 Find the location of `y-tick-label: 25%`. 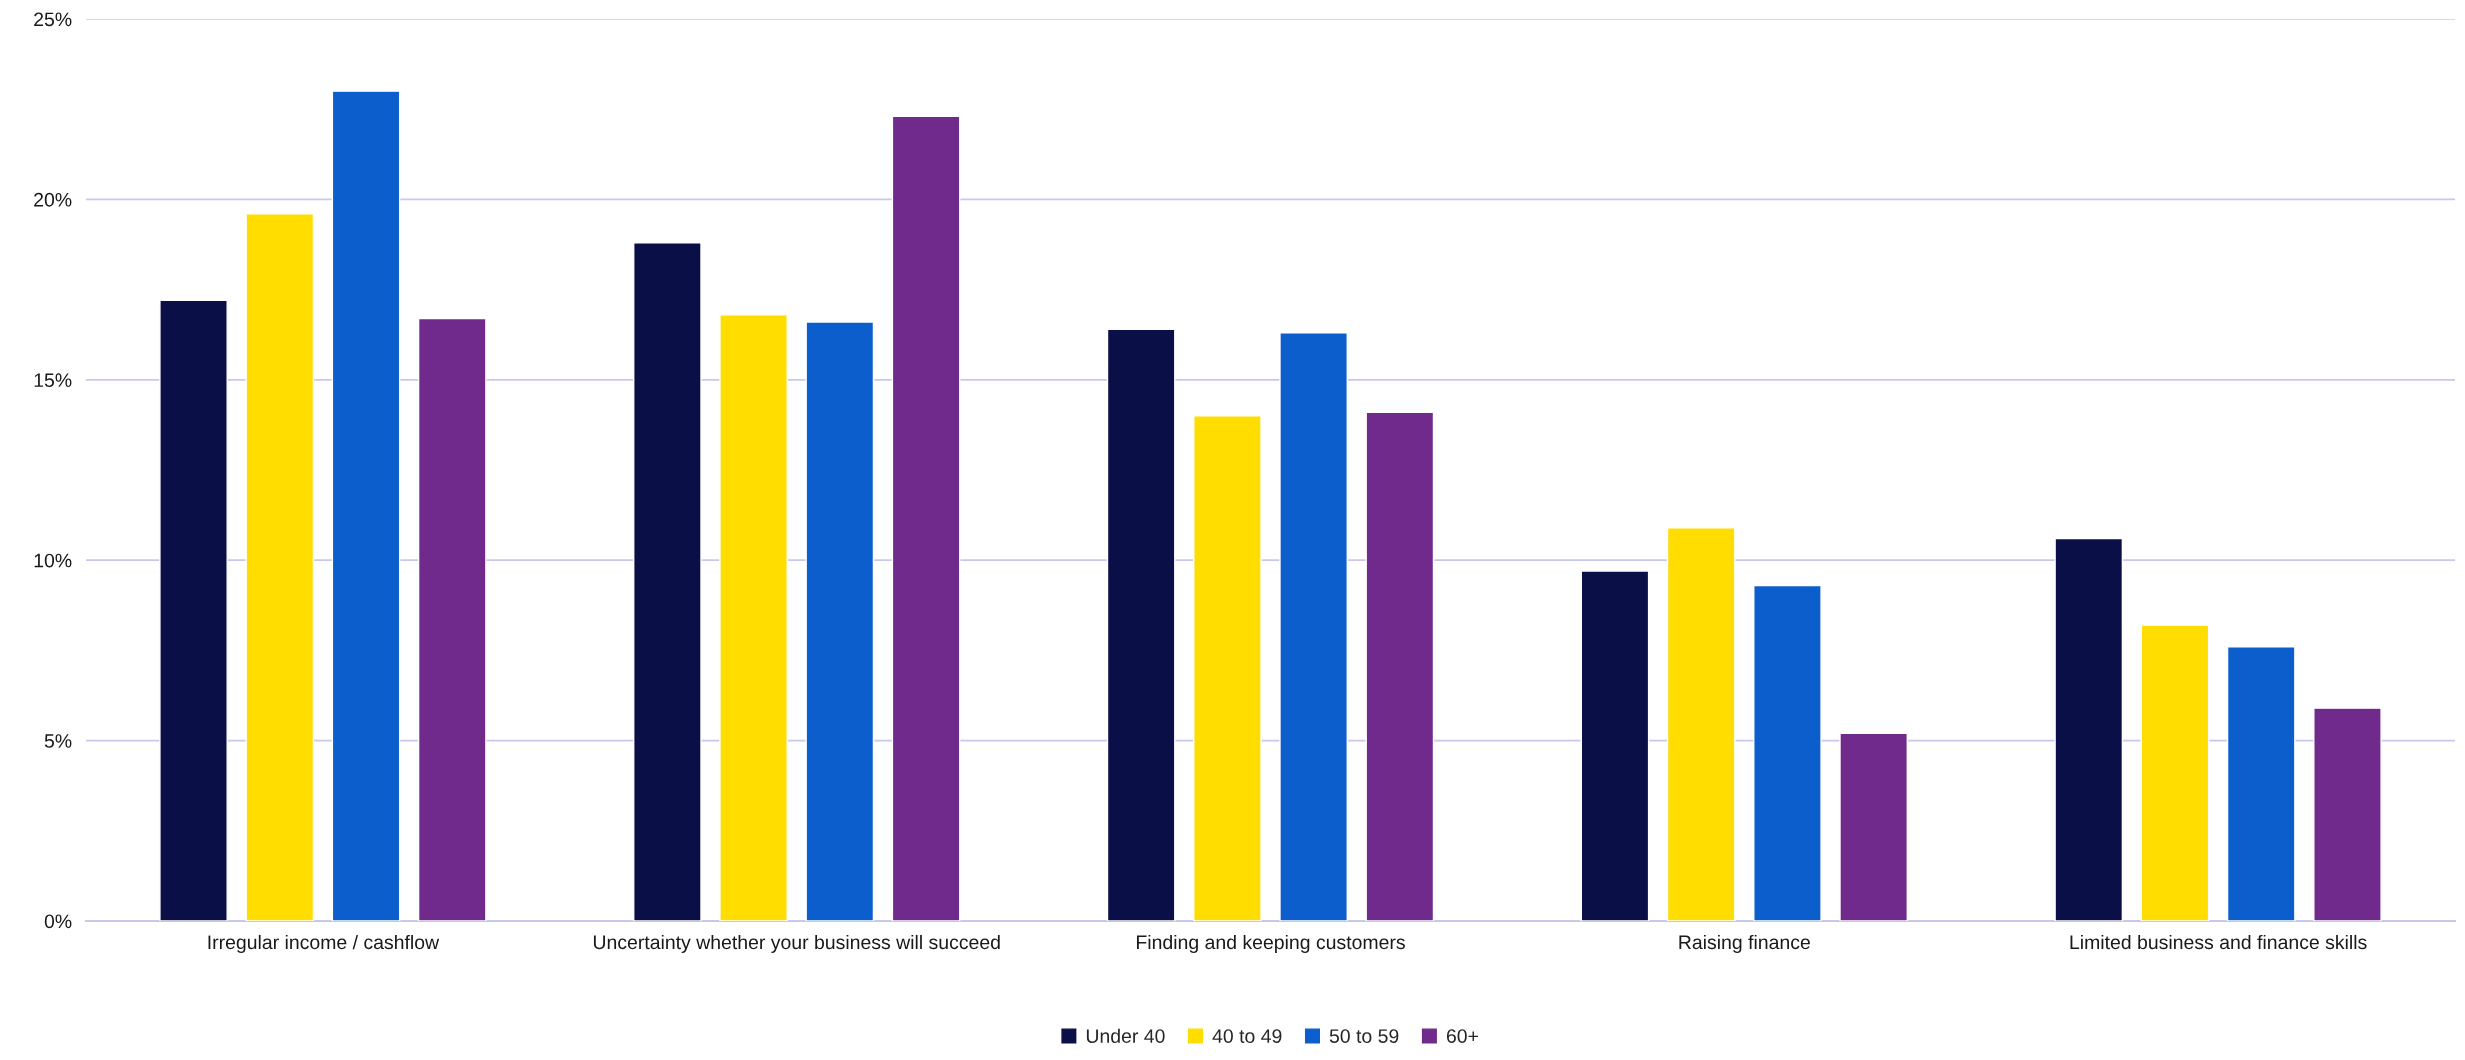

y-tick-label: 25% is located at coordinates (53, 19).